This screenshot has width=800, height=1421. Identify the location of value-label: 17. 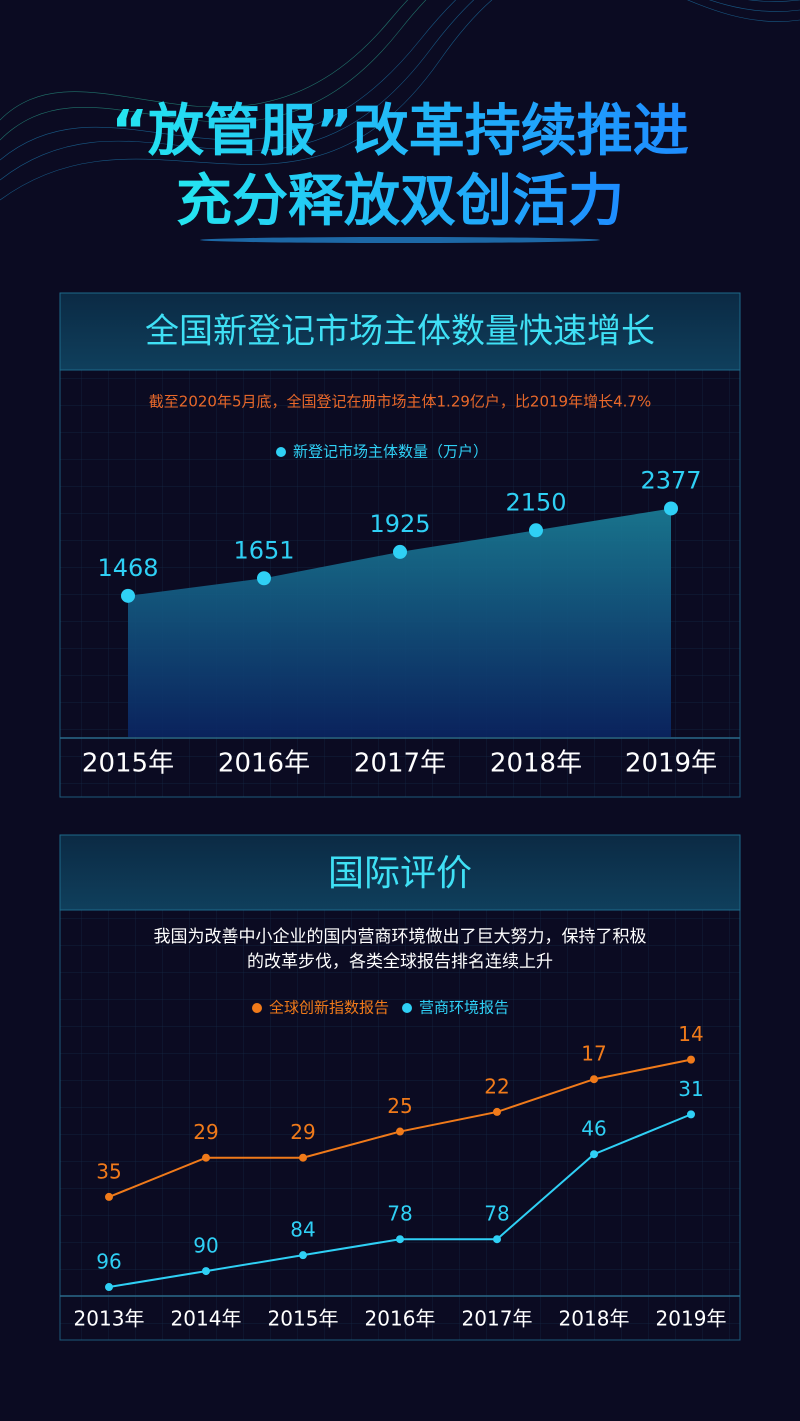
(593, 1054).